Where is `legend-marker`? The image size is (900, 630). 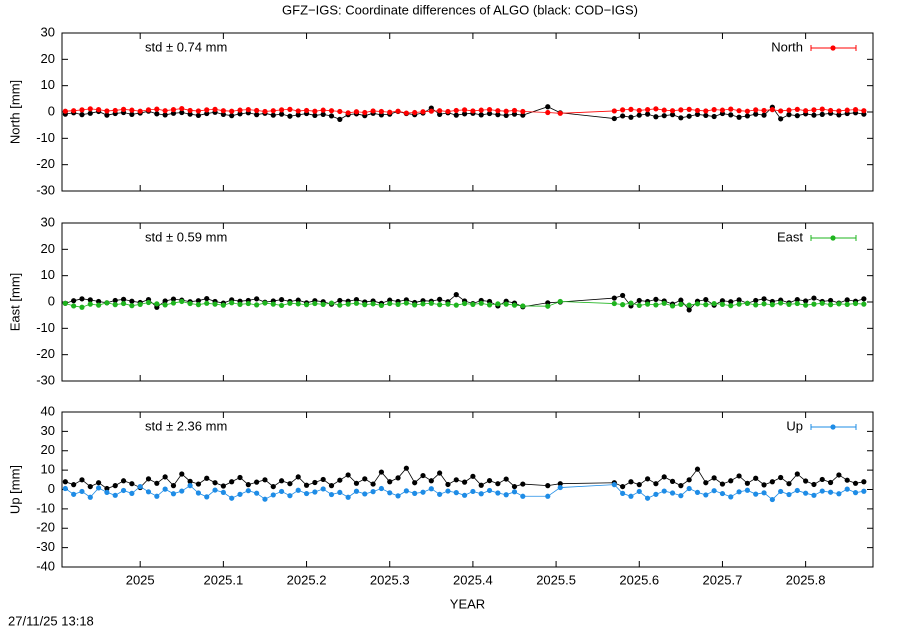 legend-marker is located at coordinates (833, 48).